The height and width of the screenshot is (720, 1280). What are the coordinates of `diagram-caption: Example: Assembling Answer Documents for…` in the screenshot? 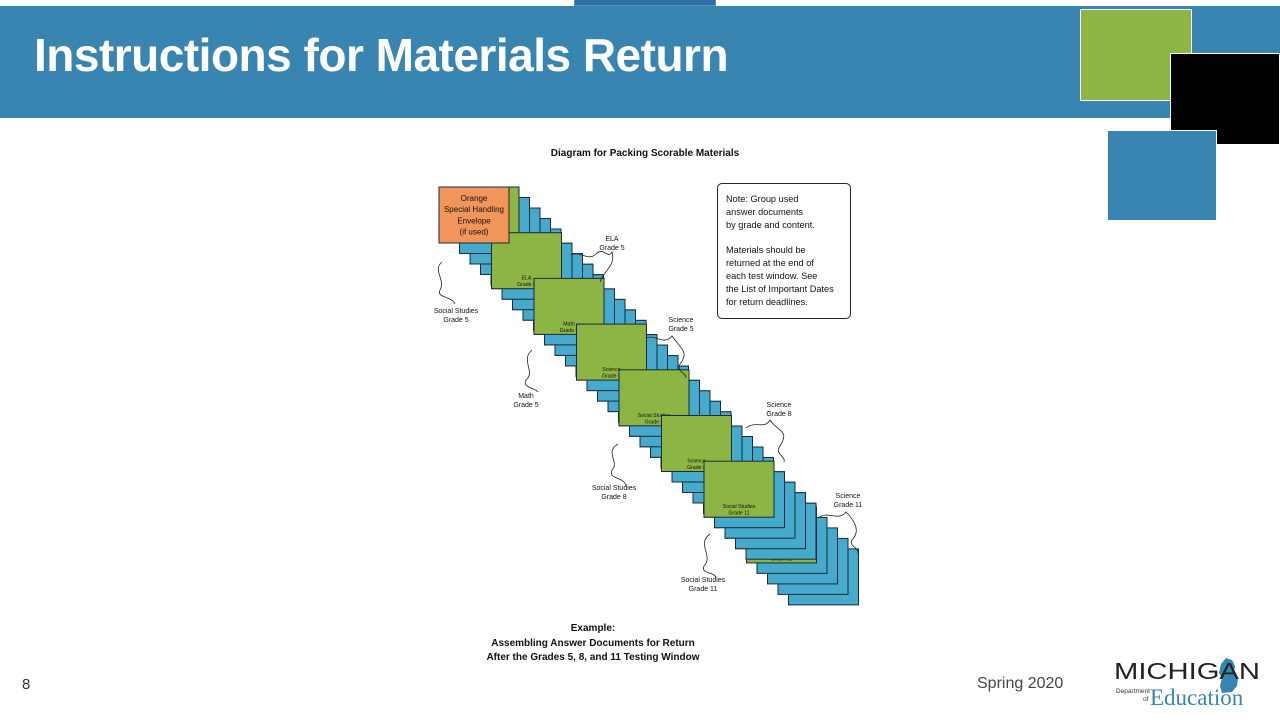 It's located at (593, 644).